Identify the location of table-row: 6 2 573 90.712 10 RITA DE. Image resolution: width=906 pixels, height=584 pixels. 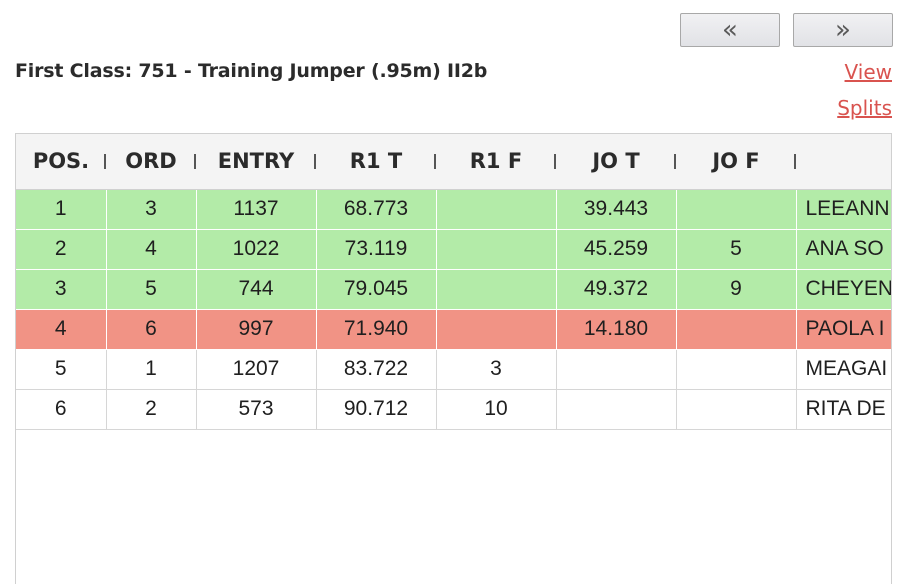
(453, 409).